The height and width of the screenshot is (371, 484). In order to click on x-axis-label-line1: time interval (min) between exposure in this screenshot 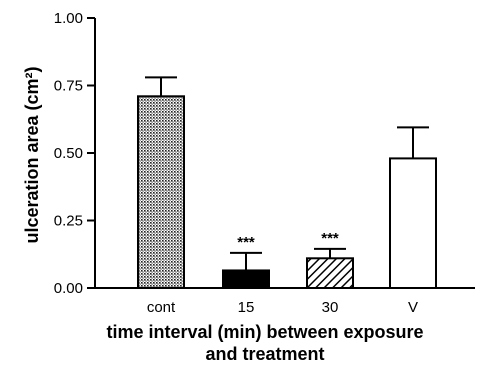, I will do `click(264, 332)`.